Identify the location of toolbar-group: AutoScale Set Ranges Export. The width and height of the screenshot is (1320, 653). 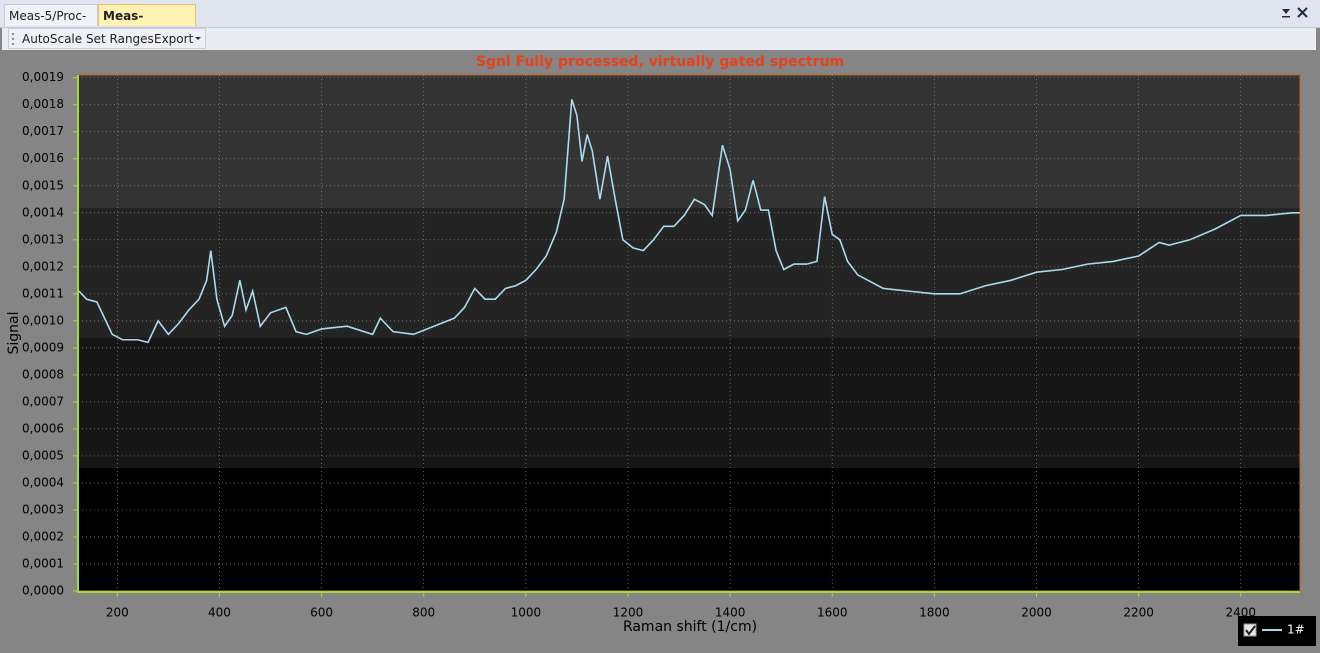
(107, 38).